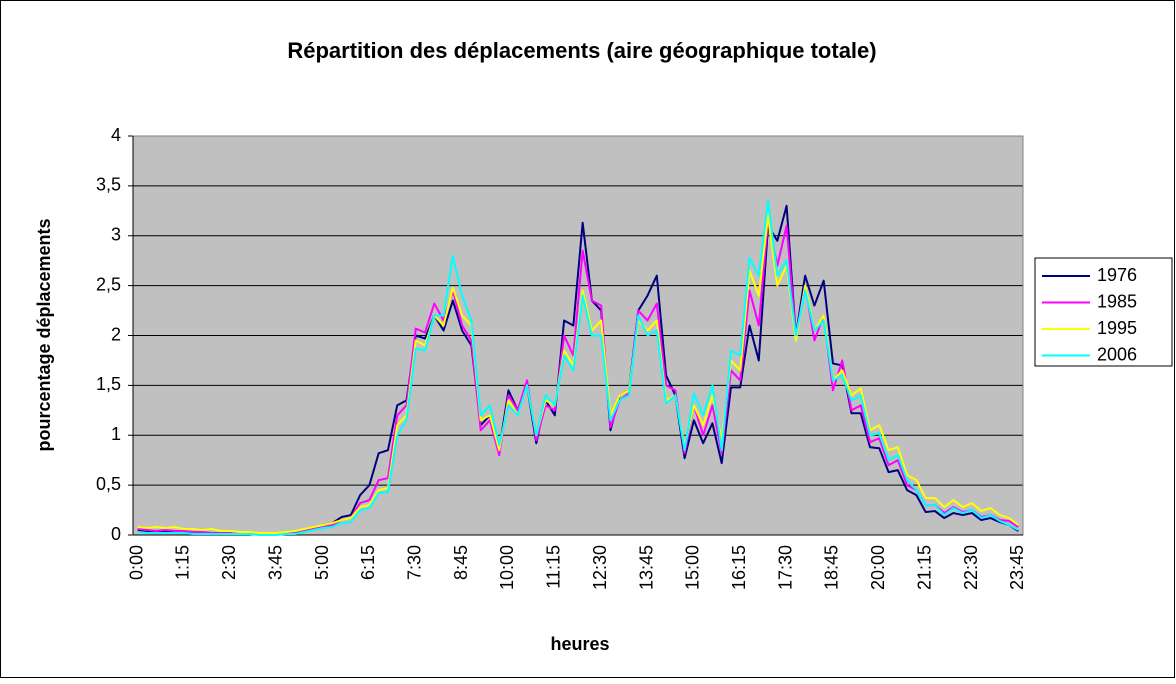  I want to click on x-axis-label: heures, so click(579, 644).